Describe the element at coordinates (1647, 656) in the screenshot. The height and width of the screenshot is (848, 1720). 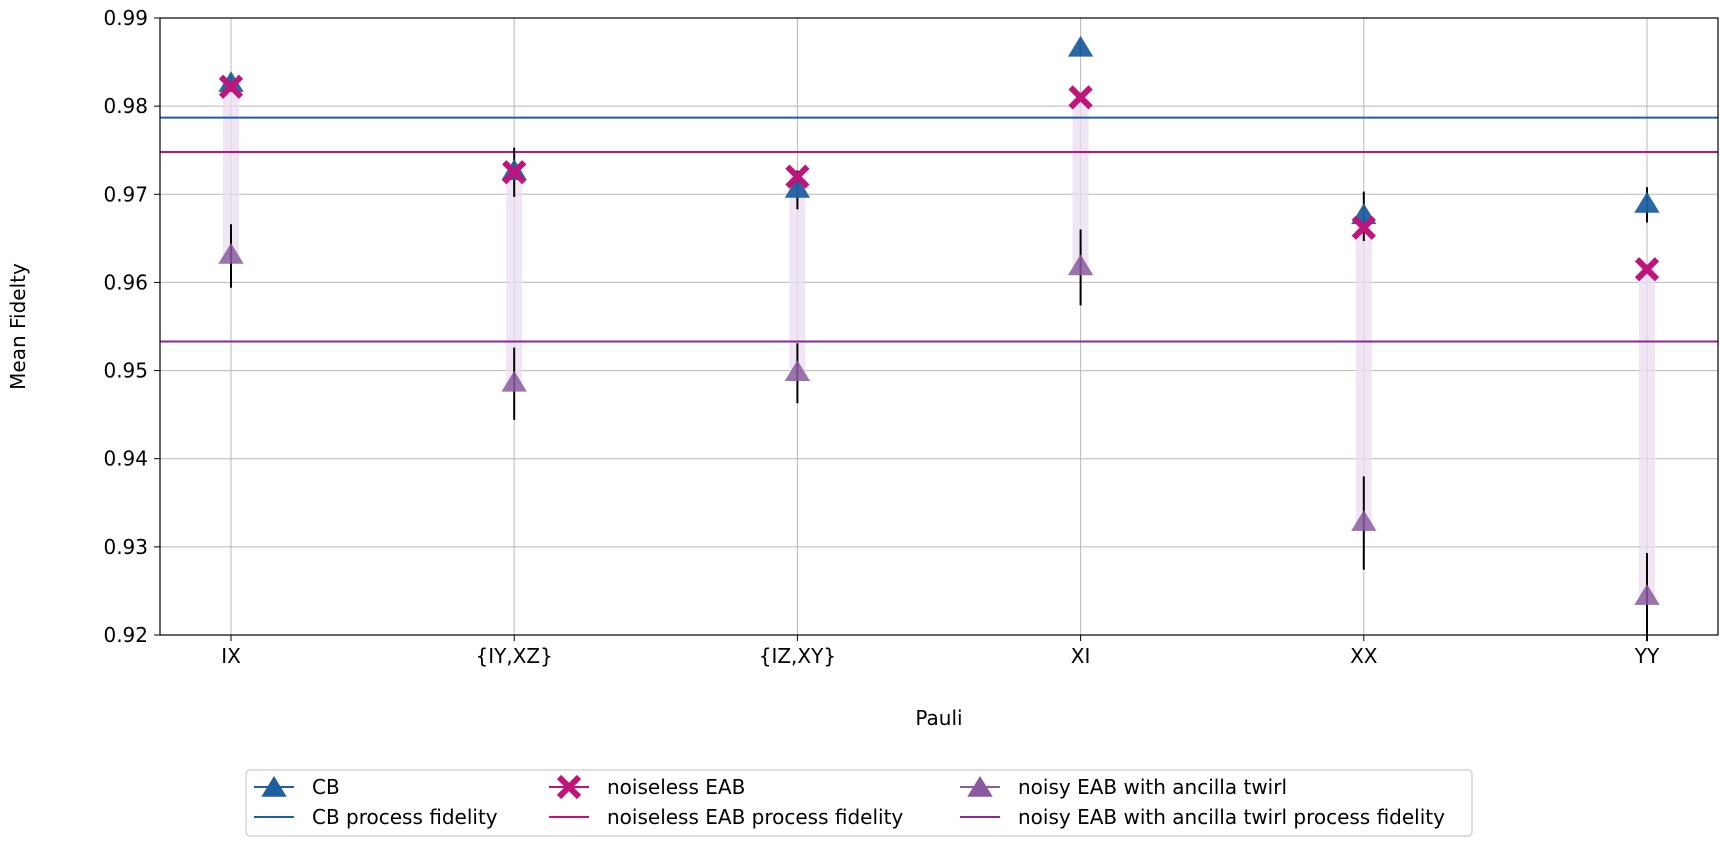
I see `x-tick-label: YY` at that location.